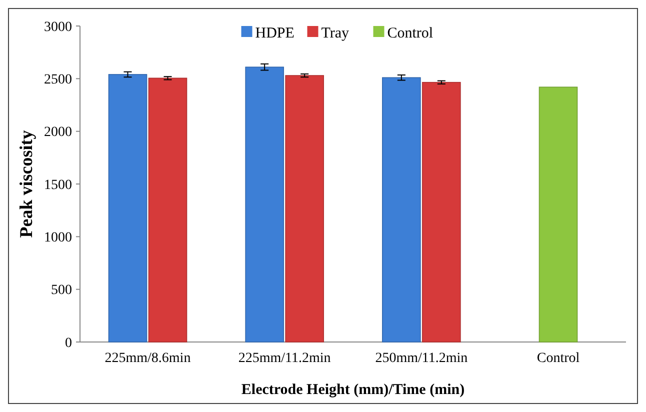  I want to click on legend-label: Control, so click(410, 33).